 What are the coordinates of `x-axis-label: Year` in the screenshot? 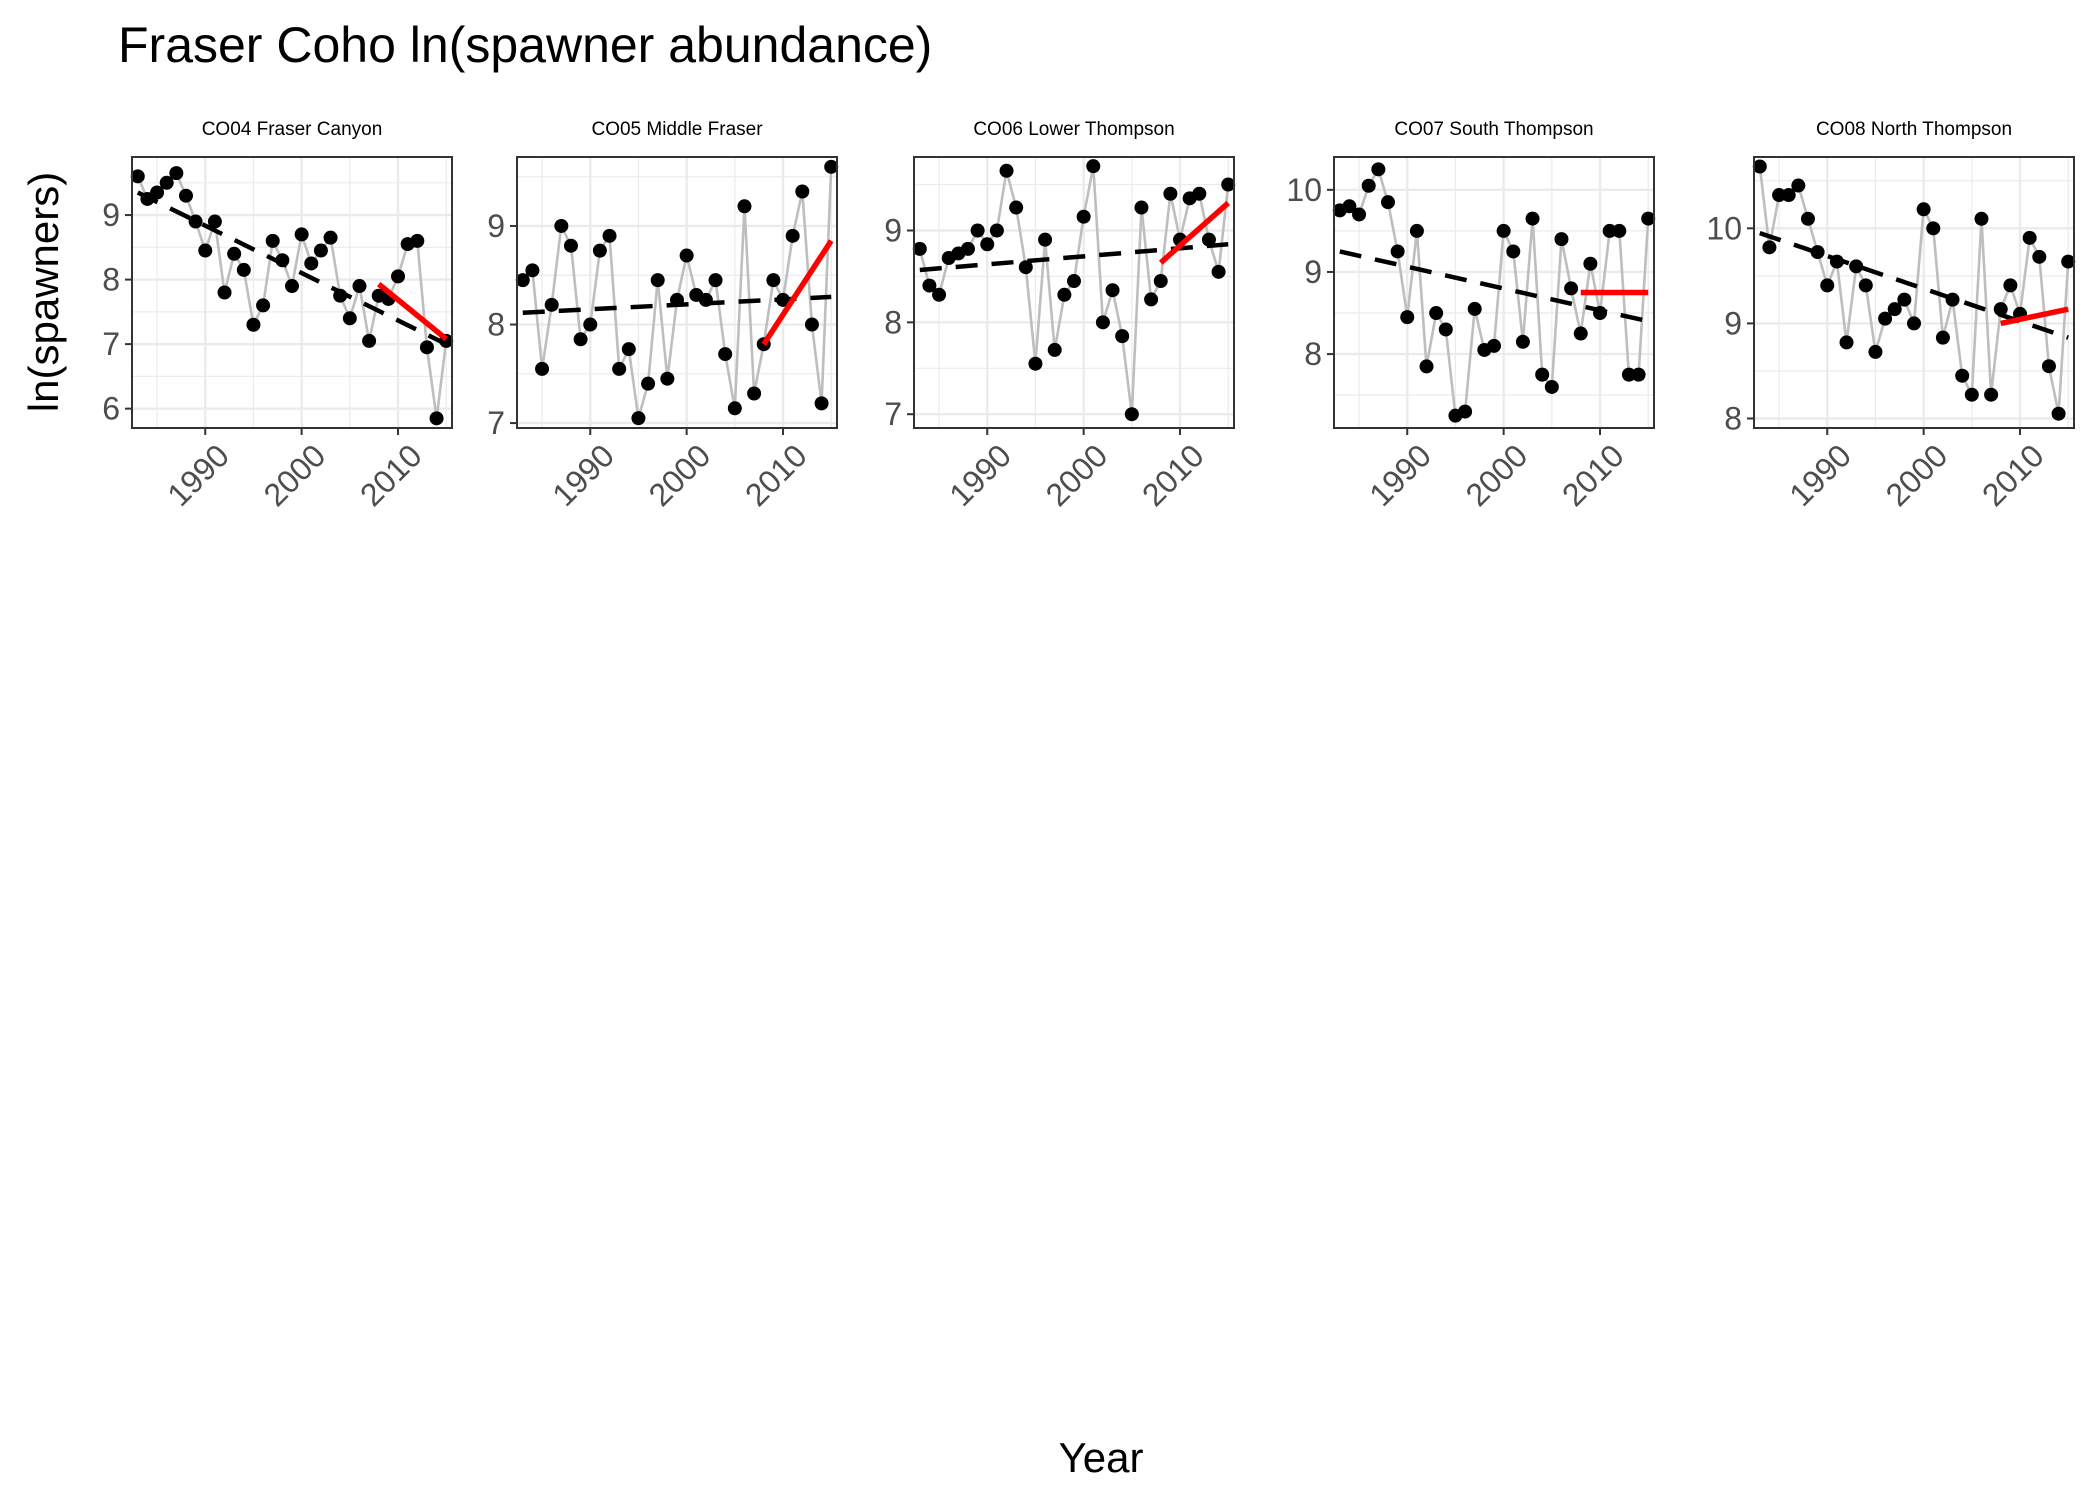 It's located at (1101, 1457).